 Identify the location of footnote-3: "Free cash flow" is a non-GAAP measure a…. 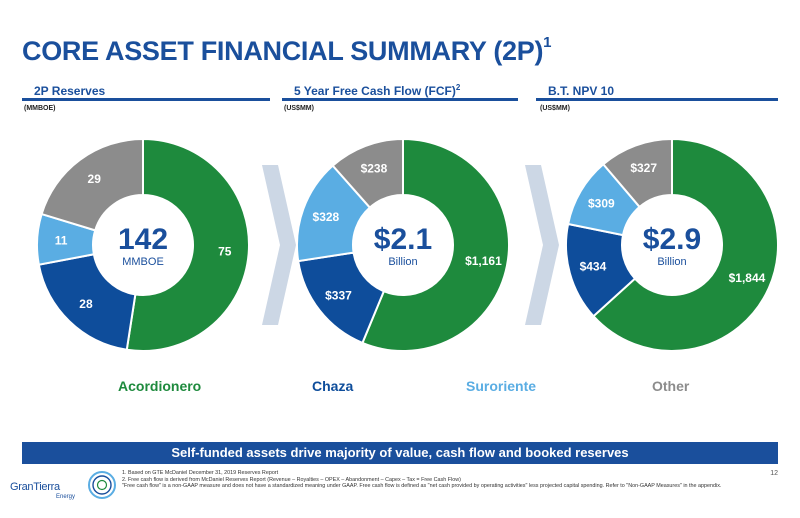
(422, 486).